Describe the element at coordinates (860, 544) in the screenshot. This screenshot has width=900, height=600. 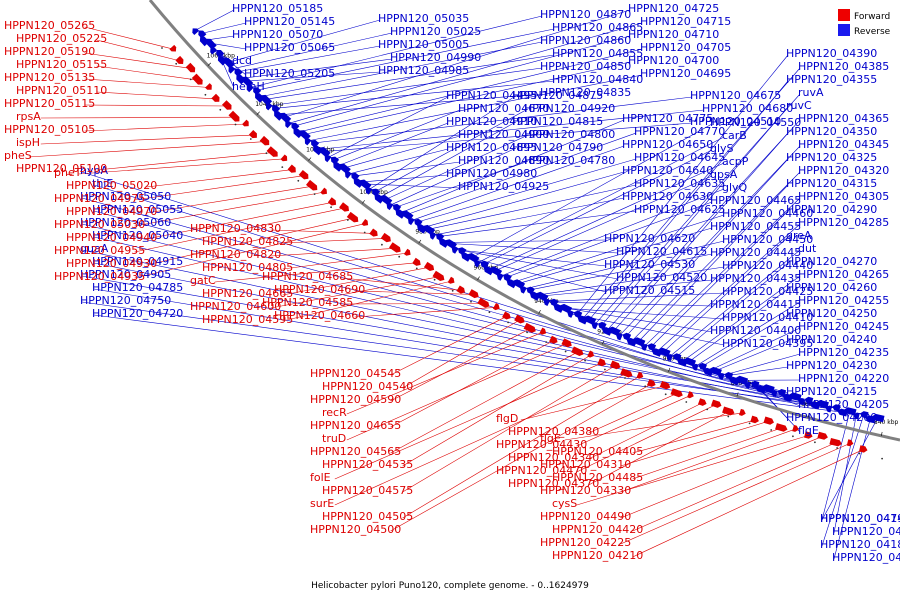
I see `reverse-gene-label: HPPN120_04180` at that location.